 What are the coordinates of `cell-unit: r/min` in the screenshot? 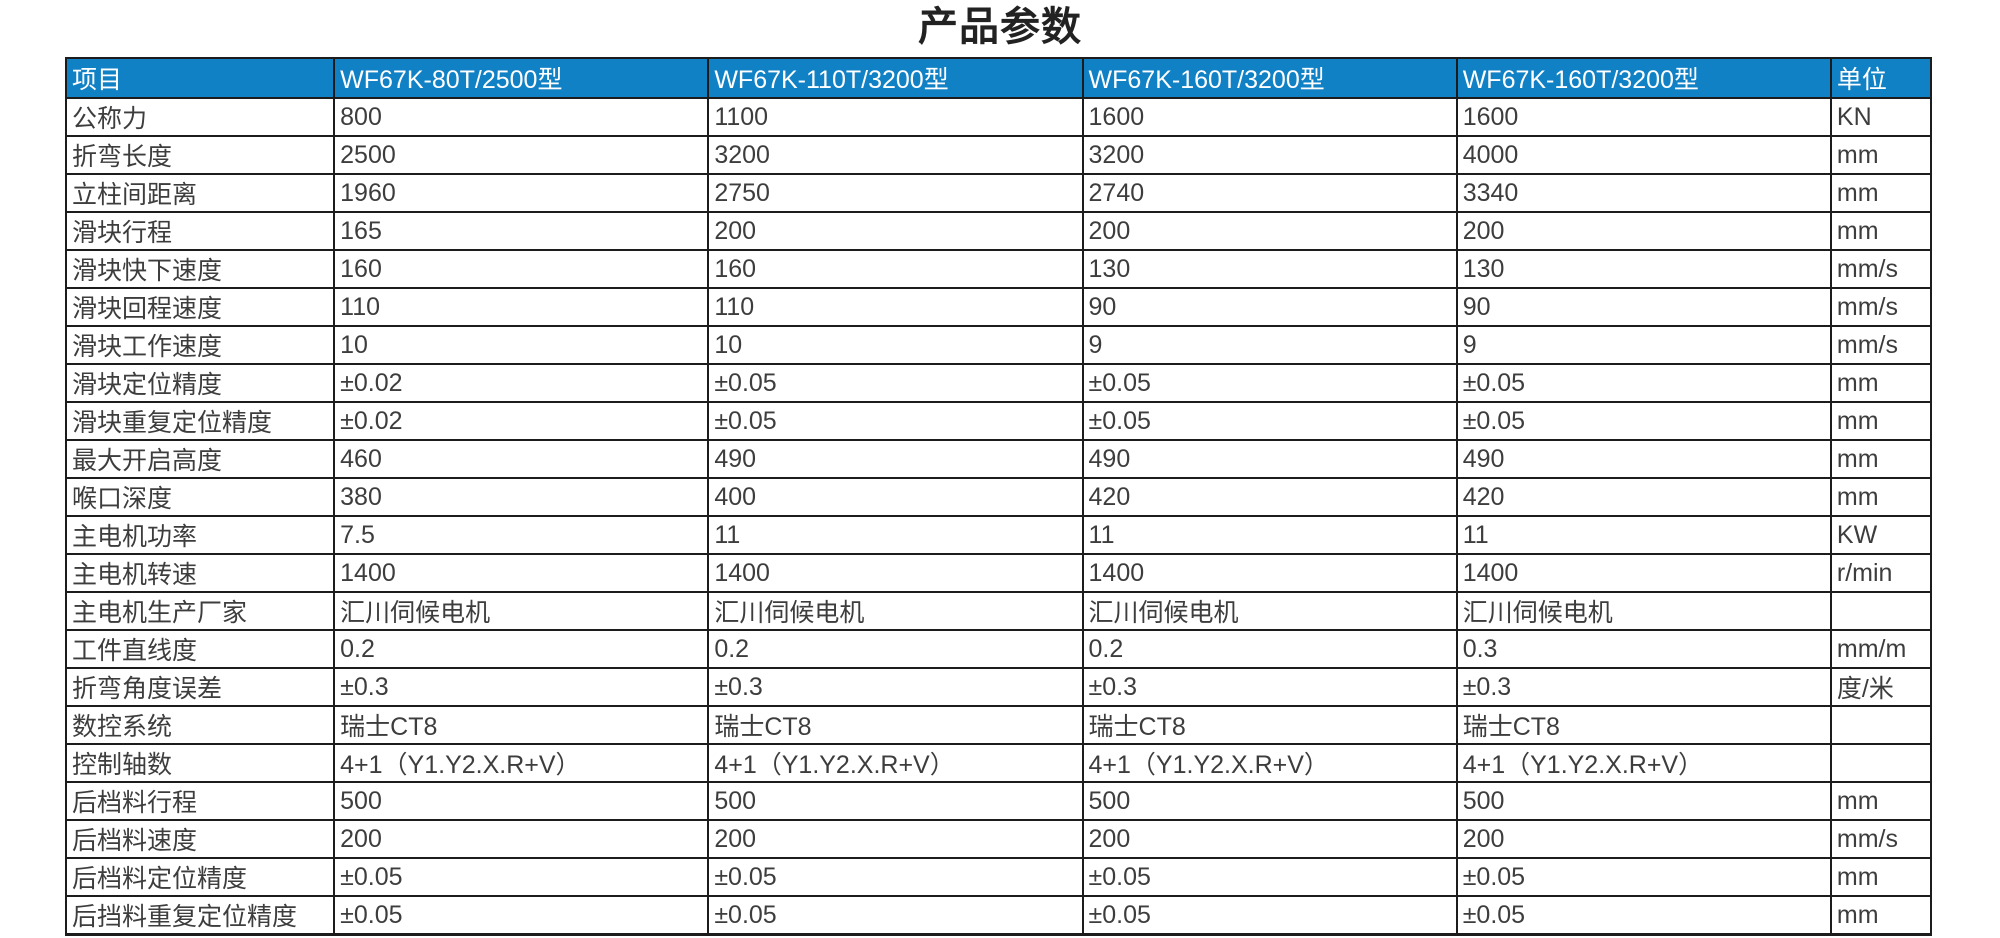 It's located at (1881, 573).